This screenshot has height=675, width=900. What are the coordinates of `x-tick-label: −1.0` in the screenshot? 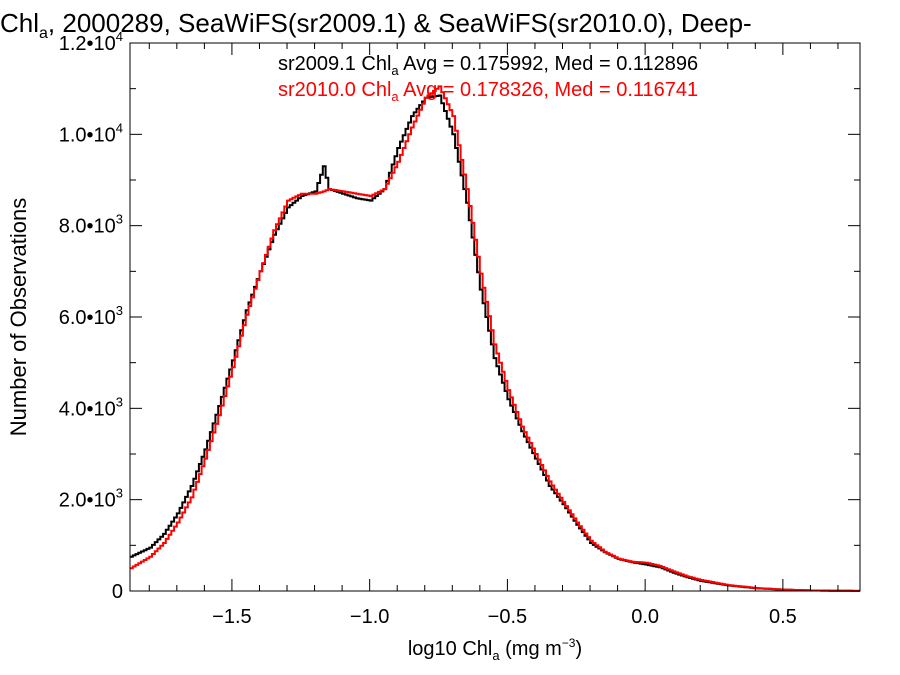 It's located at (369, 617).